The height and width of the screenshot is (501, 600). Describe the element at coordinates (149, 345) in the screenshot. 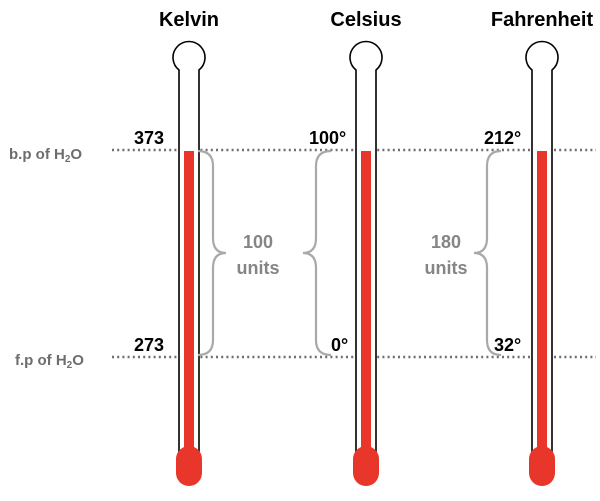

I see `kelvin-freezing-value: 273` at that location.